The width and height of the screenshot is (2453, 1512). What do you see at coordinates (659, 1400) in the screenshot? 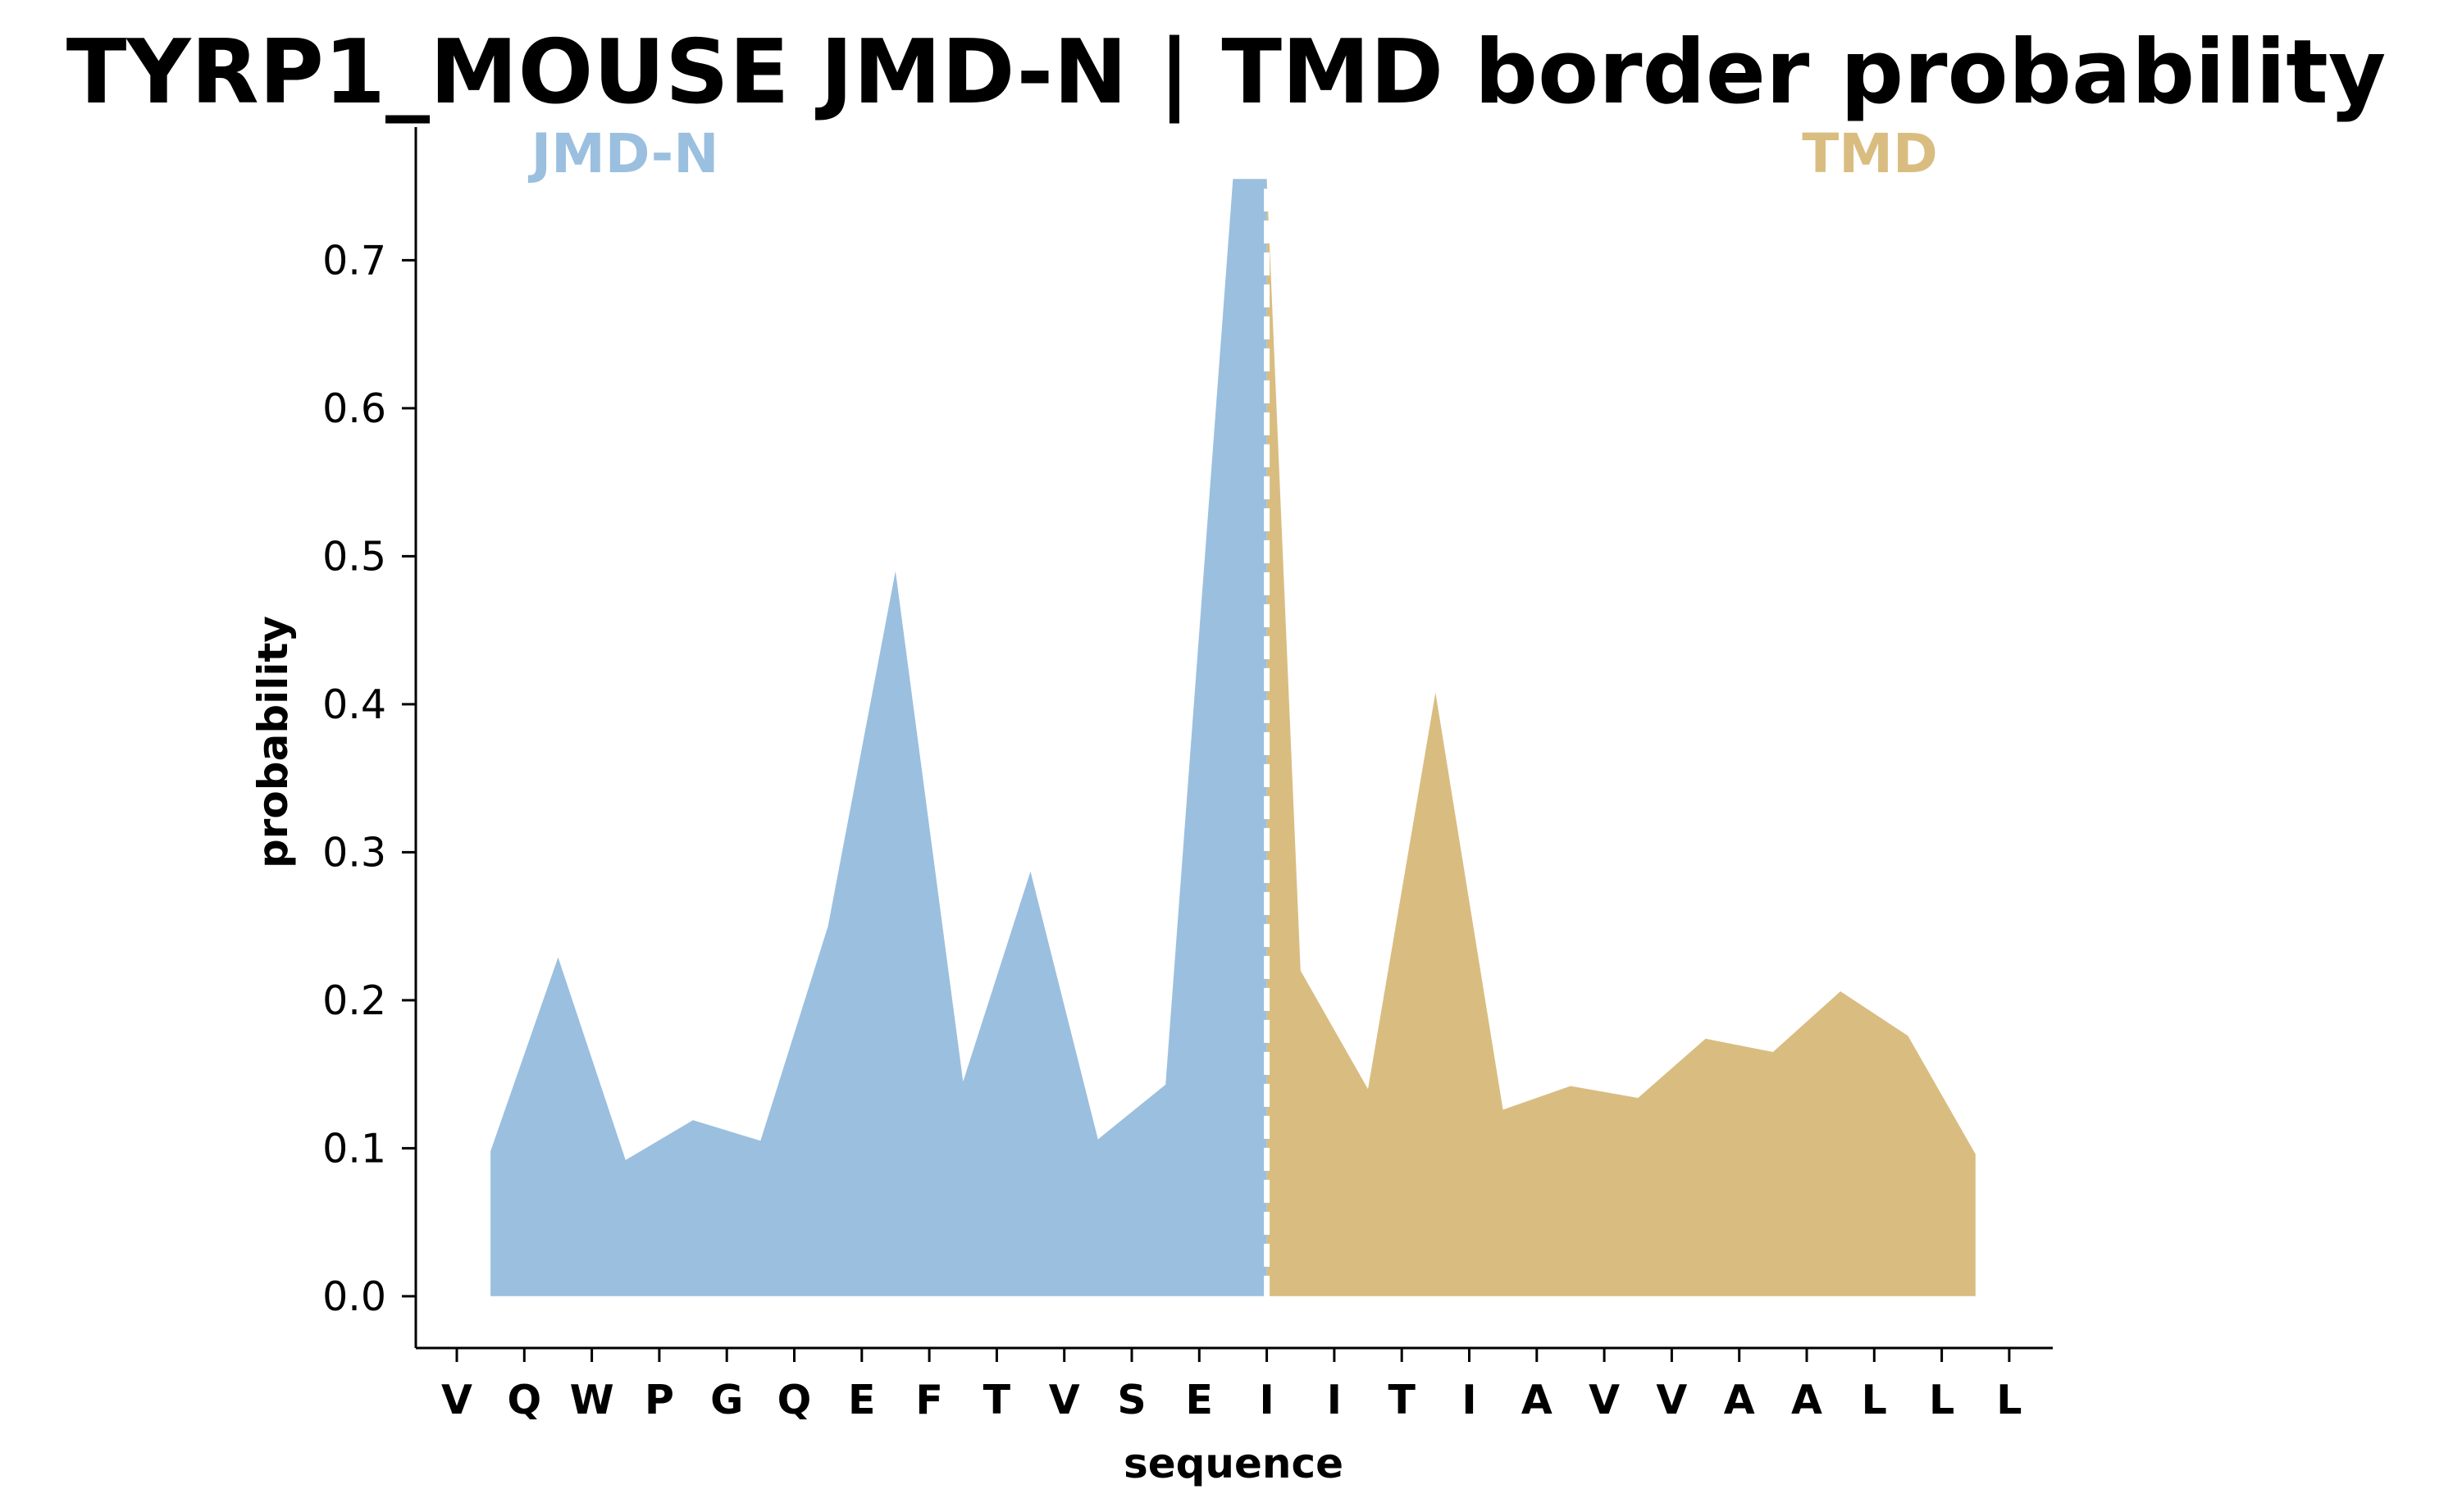
I see `x-tick-label: P` at bounding box center [659, 1400].